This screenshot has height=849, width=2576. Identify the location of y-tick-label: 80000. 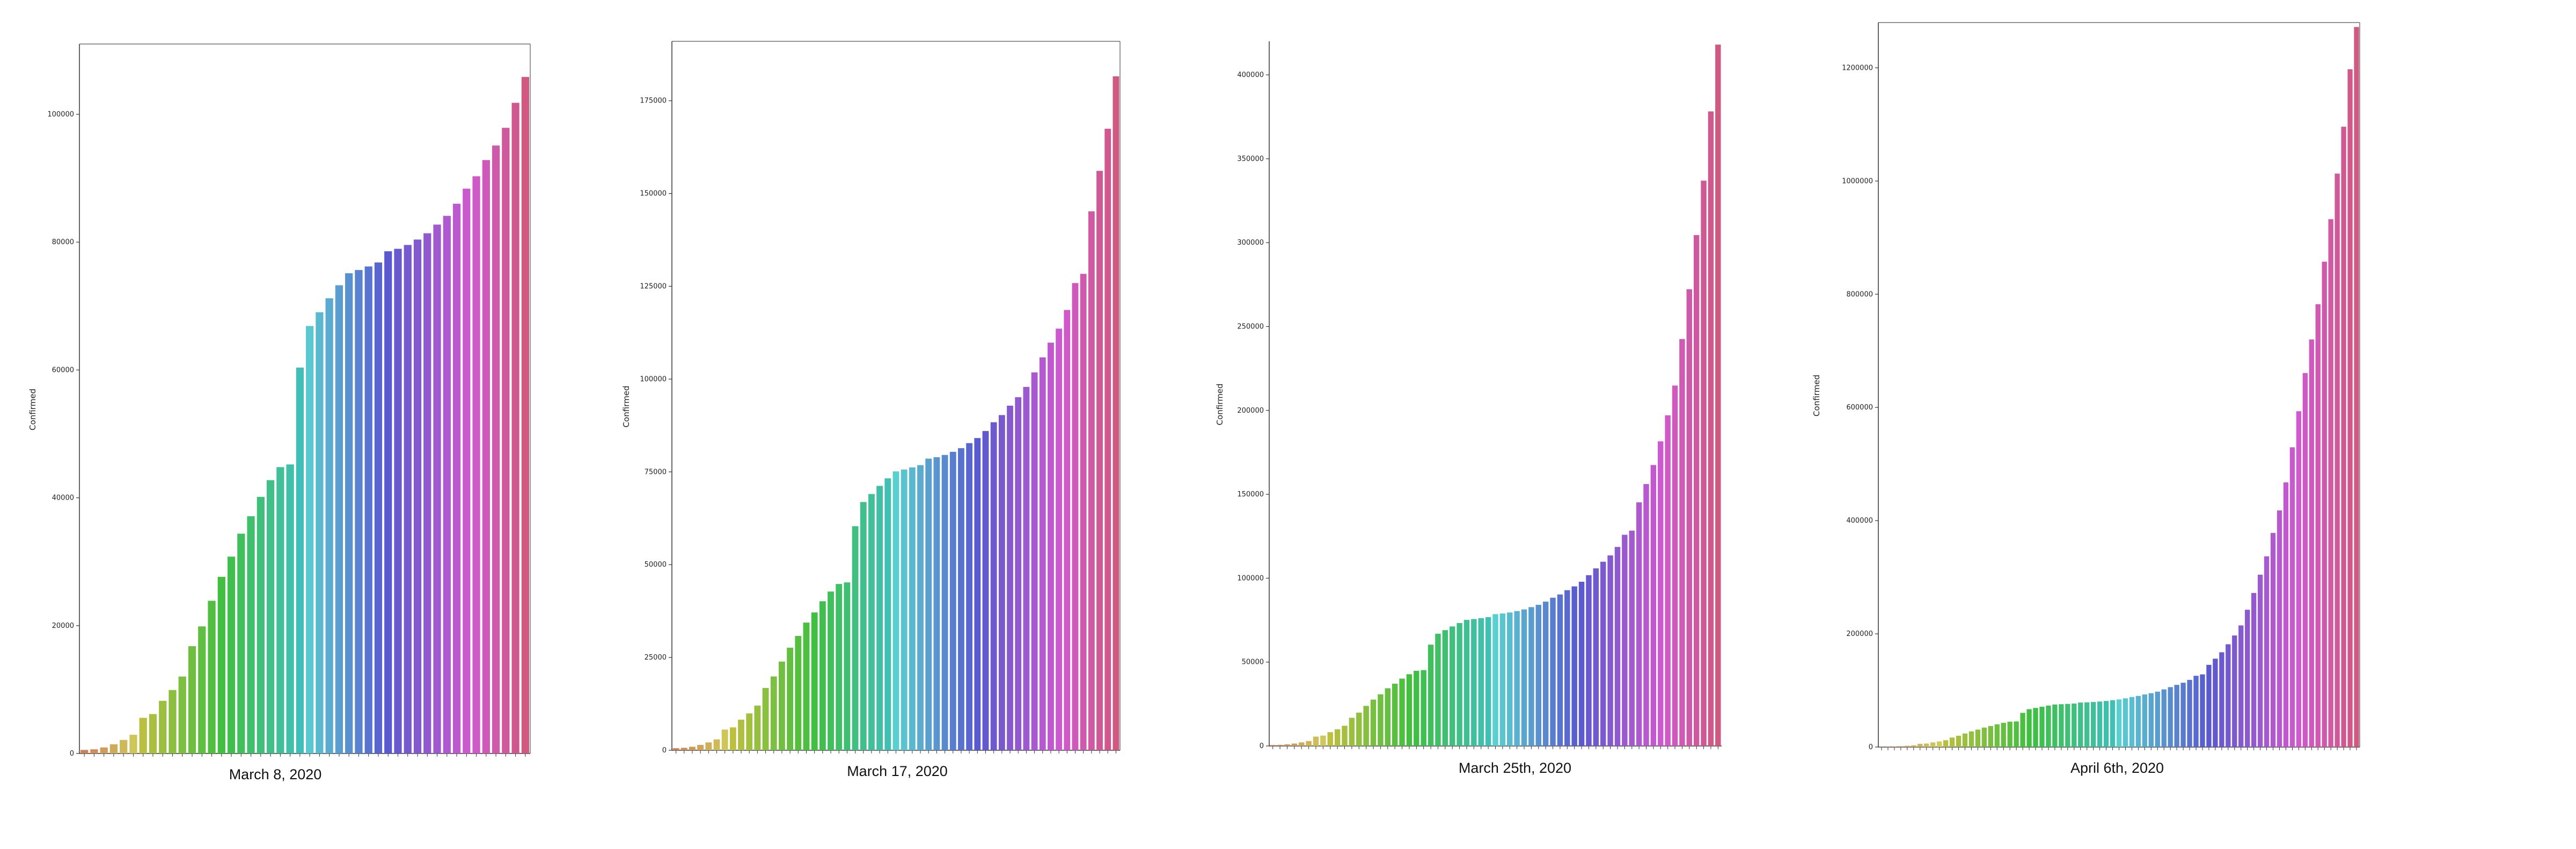
(63, 242).